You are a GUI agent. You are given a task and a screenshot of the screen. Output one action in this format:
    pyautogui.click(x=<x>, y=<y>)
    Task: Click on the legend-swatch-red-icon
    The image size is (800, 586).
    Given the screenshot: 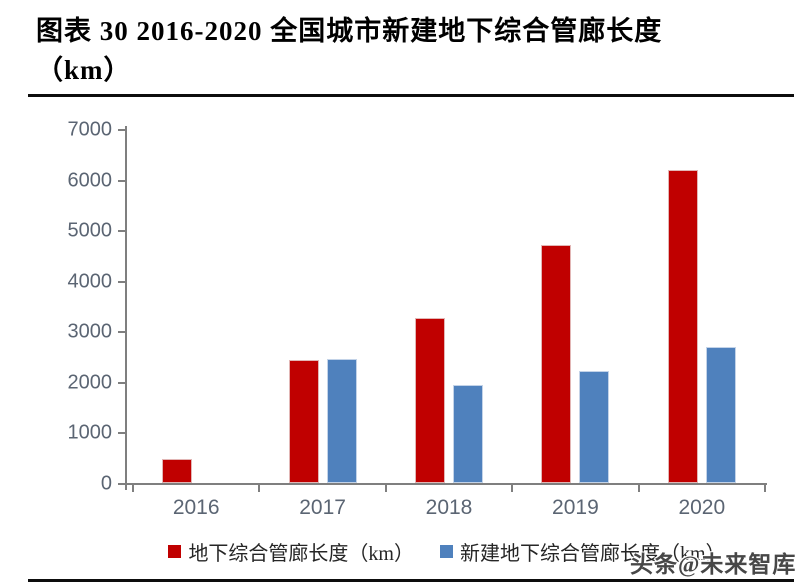 What is the action you would take?
    pyautogui.click(x=175, y=551)
    